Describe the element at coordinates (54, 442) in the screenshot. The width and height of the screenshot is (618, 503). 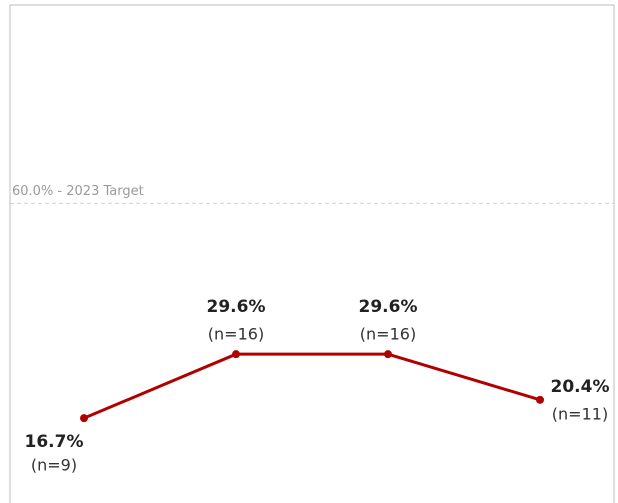
I see `value-label: 16.7%` at that location.